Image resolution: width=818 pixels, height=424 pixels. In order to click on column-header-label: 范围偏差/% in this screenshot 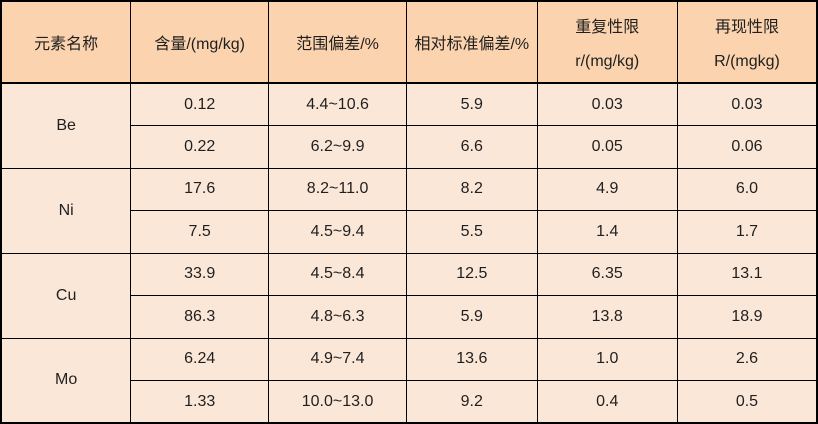, I will do `click(337, 44)`.